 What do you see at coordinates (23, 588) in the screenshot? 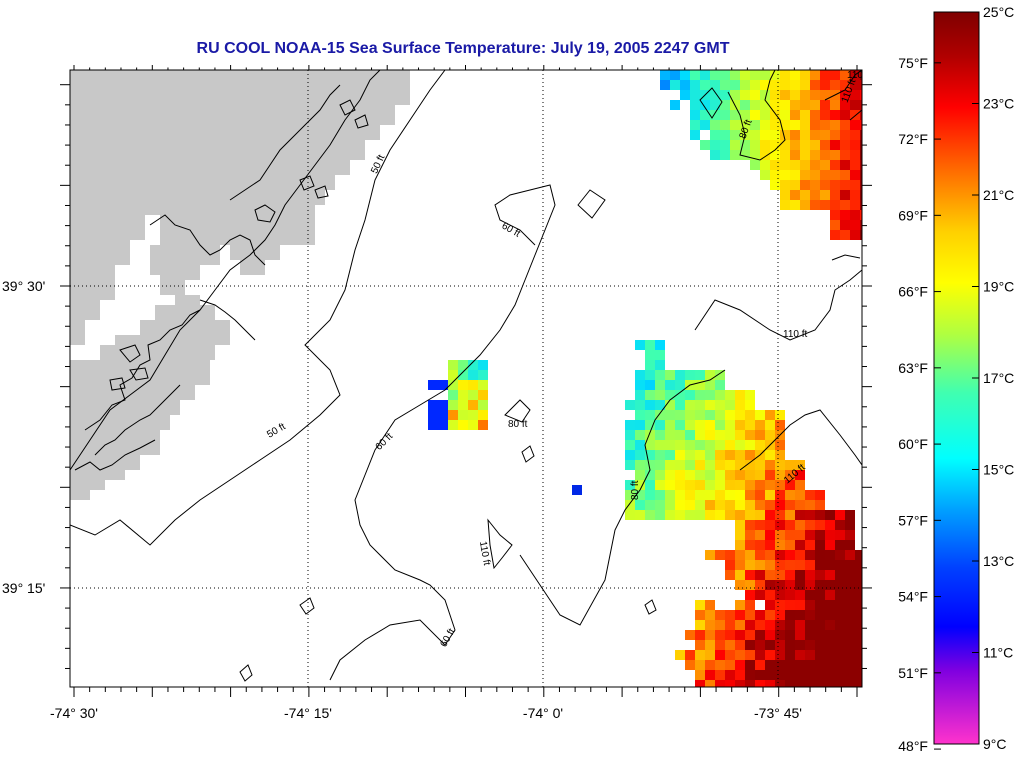
I see `y-tick-label: 39° 15'` at bounding box center [23, 588].